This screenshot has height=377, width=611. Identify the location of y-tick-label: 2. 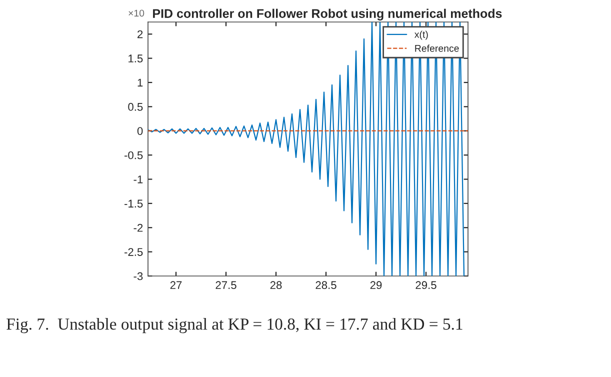
(140, 34).